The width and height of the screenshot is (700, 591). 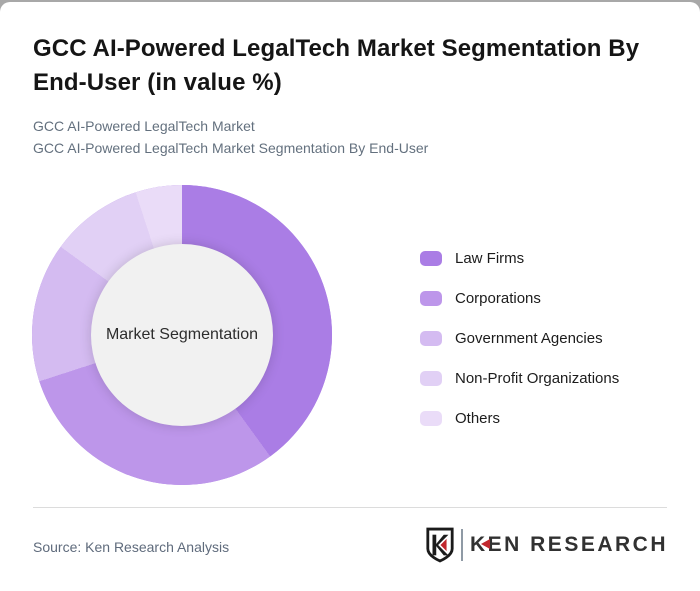 What do you see at coordinates (461, 545) in the screenshot?
I see `logo-divider` at bounding box center [461, 545].